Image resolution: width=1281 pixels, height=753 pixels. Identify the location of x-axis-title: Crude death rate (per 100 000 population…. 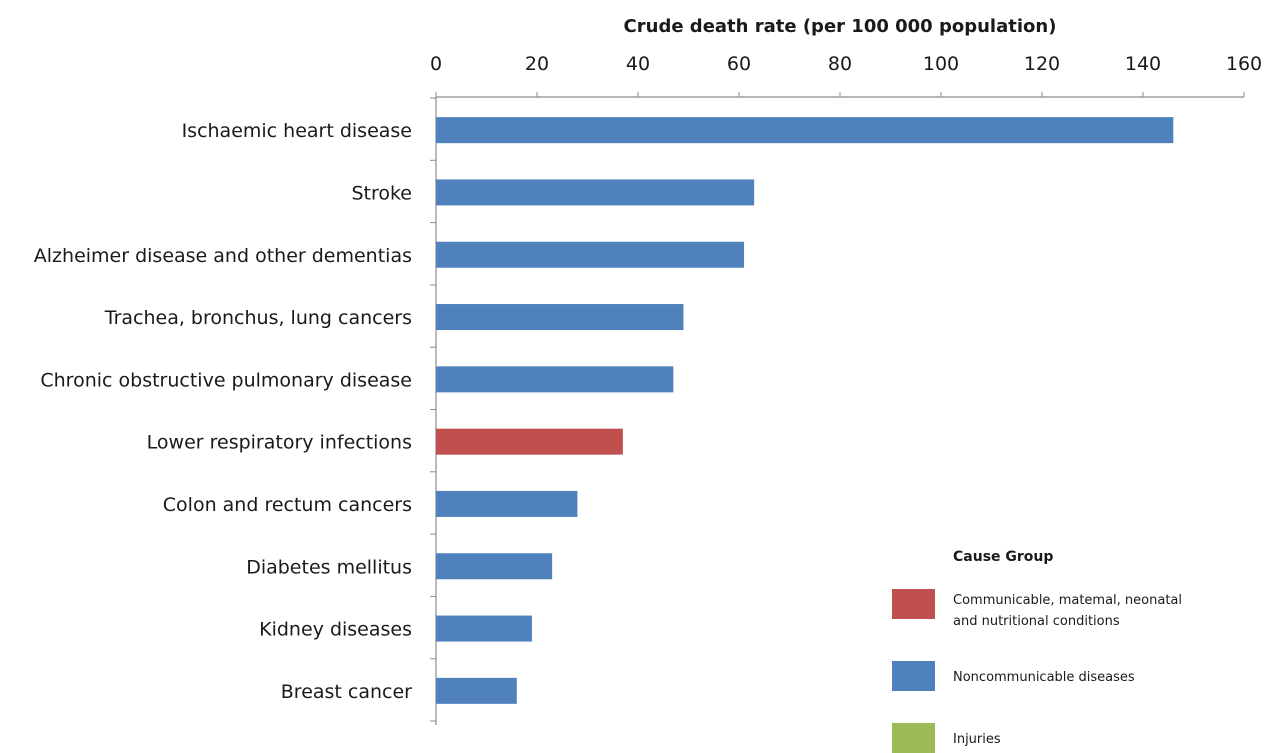
(840, 26).